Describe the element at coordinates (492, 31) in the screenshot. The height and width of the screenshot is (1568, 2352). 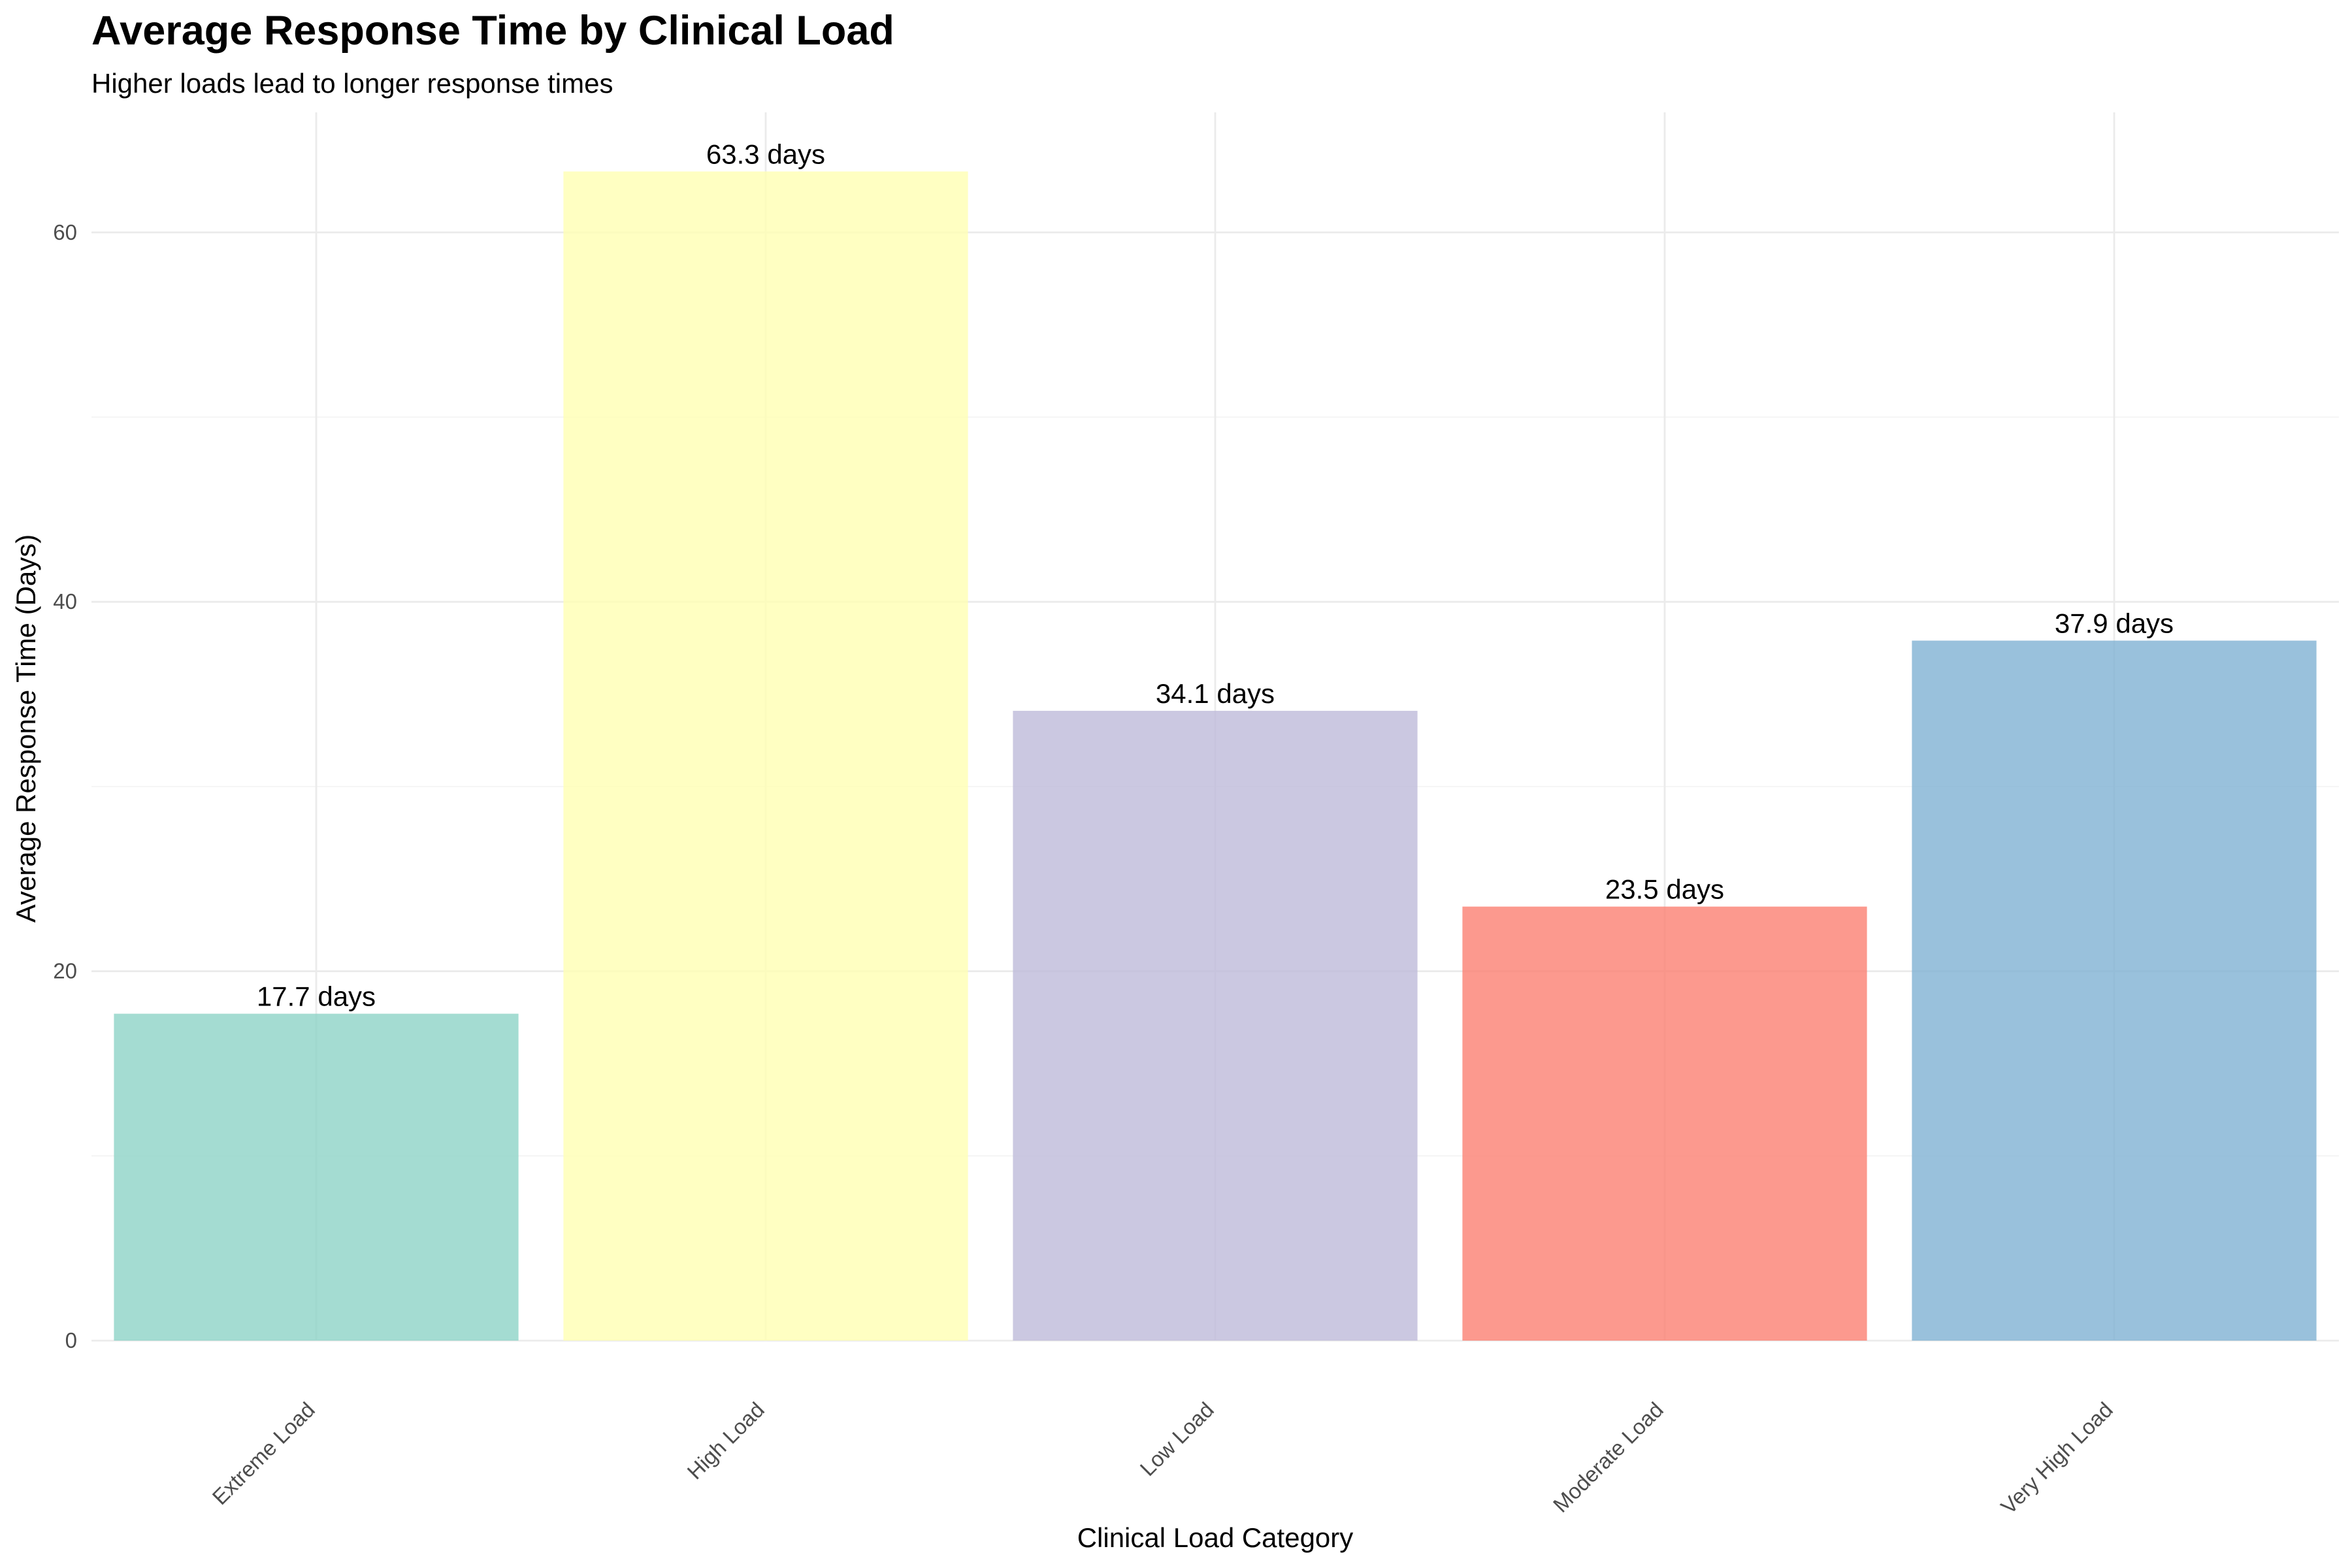
I see `chart-title: Average Response Time by Clinical Load` at that location.